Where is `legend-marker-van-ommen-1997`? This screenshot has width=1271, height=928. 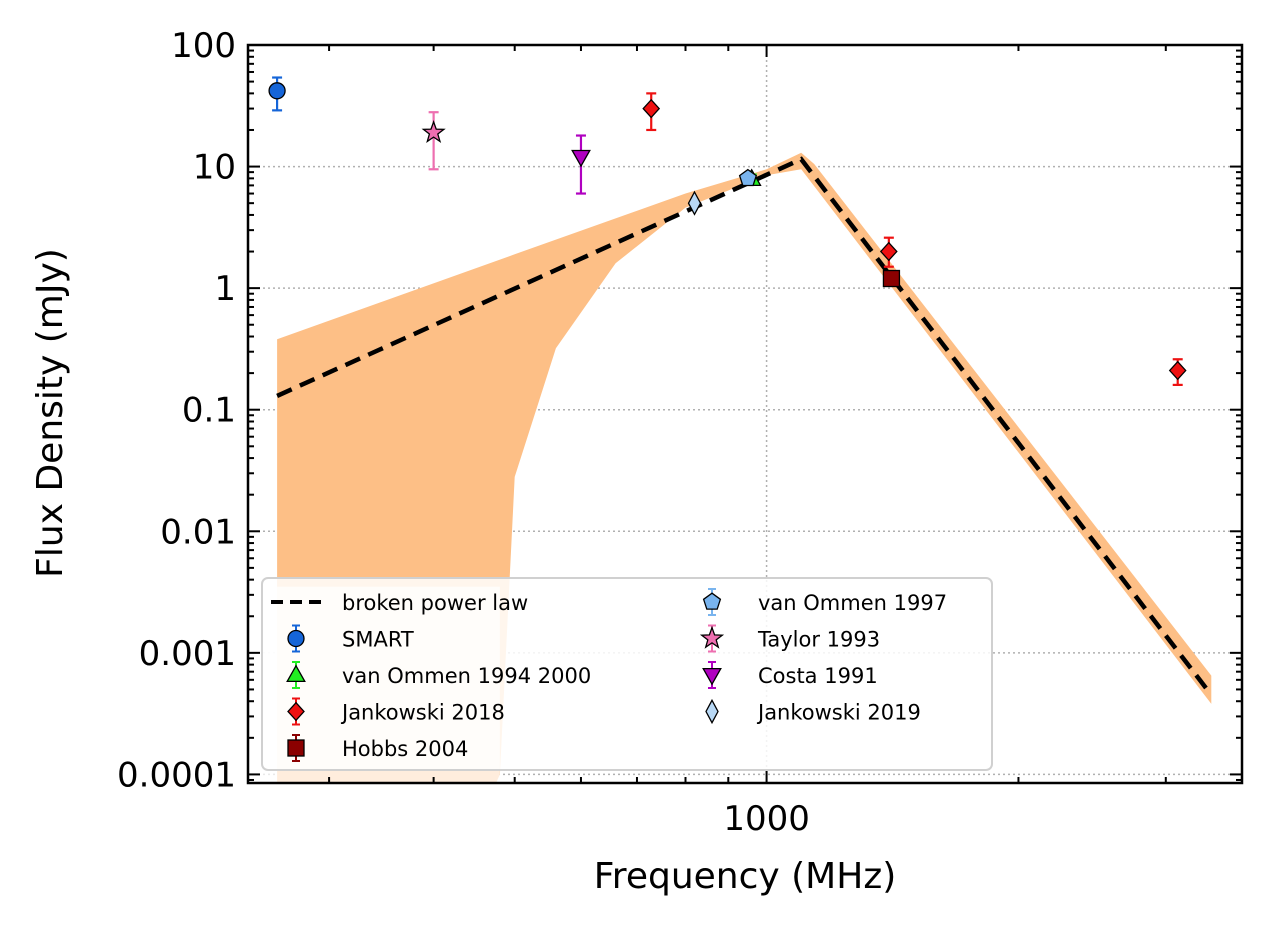 legend-marker-van-ommen-1997 is located at coordinates (712, 601).